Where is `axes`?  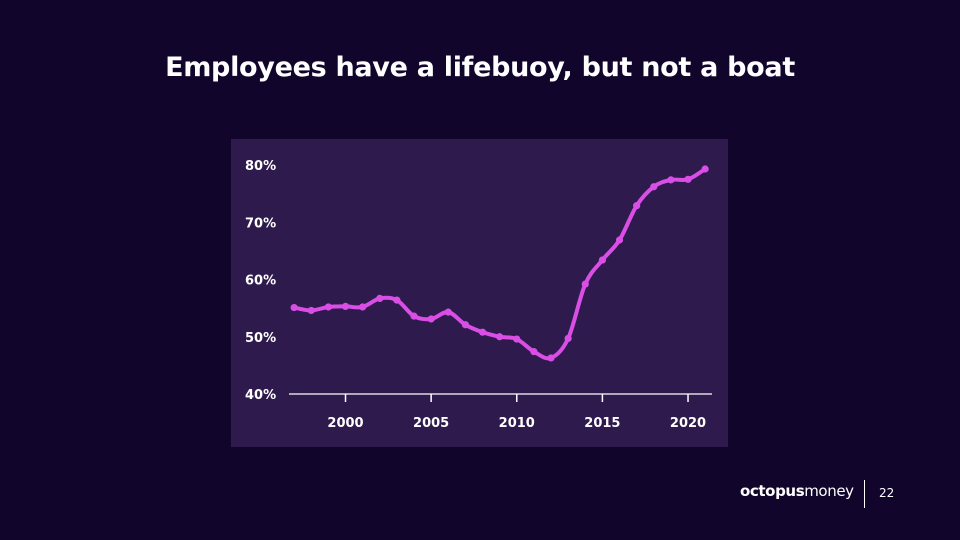 axes is located at coordinates (500, 397).